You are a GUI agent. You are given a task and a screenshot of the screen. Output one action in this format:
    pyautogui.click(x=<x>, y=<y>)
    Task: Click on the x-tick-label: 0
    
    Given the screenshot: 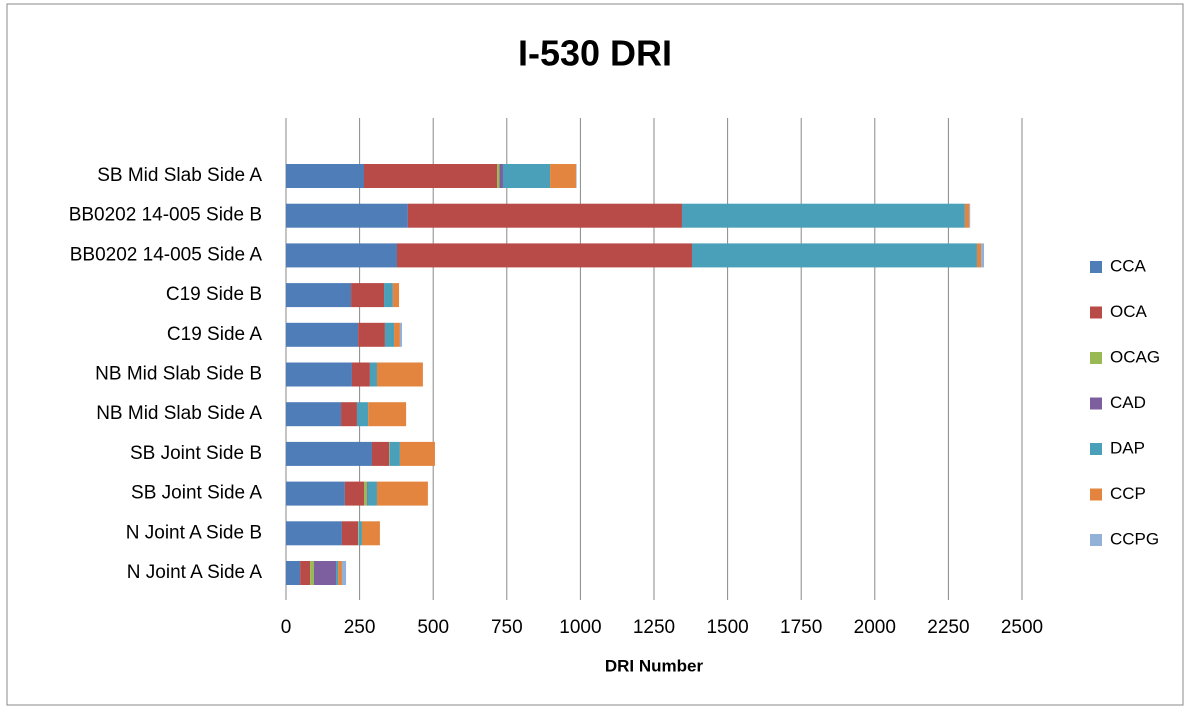 What is the action you would take?
    pyautogui.click(x=286, y=627)
    